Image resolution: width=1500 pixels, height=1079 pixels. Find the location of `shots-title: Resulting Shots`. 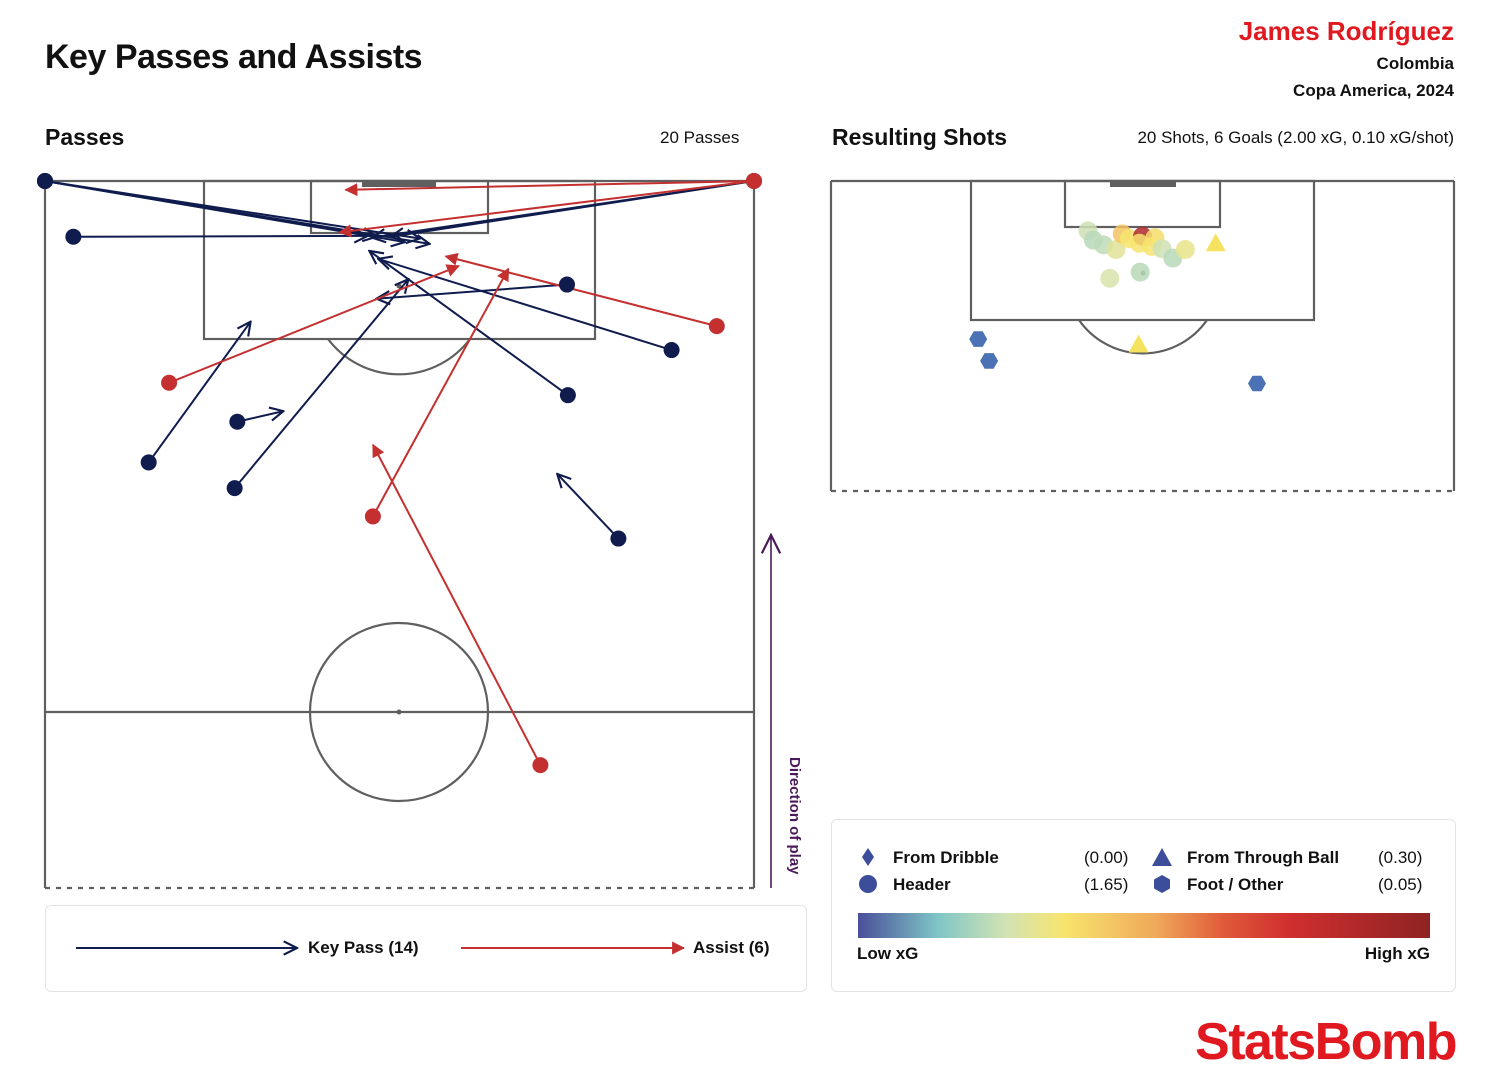

shots-title: Resulting Shots is located at coordinates (920, 137).